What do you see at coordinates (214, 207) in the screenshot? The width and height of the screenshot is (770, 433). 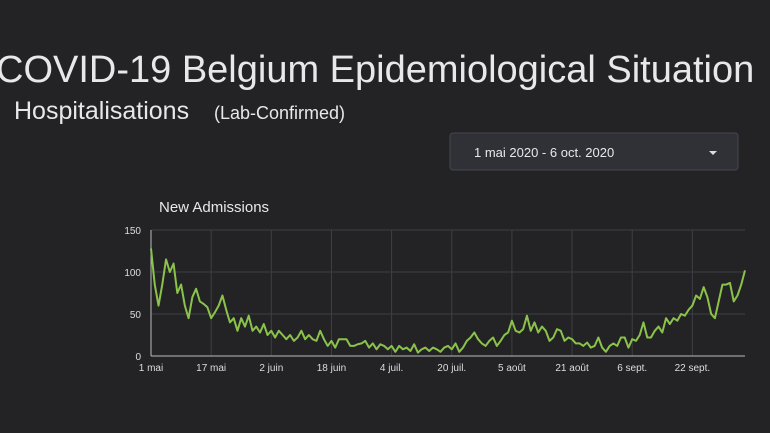 I see `chart-title: New Admissions` at bounding box center [214, 207].